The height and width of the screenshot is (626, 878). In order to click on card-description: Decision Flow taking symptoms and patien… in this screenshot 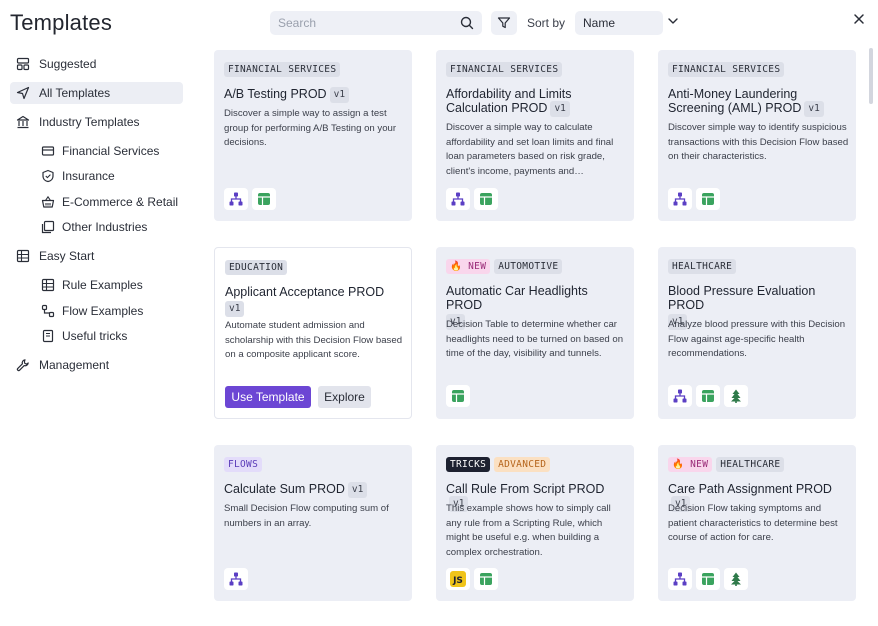, I will do `click(753, 523)`.